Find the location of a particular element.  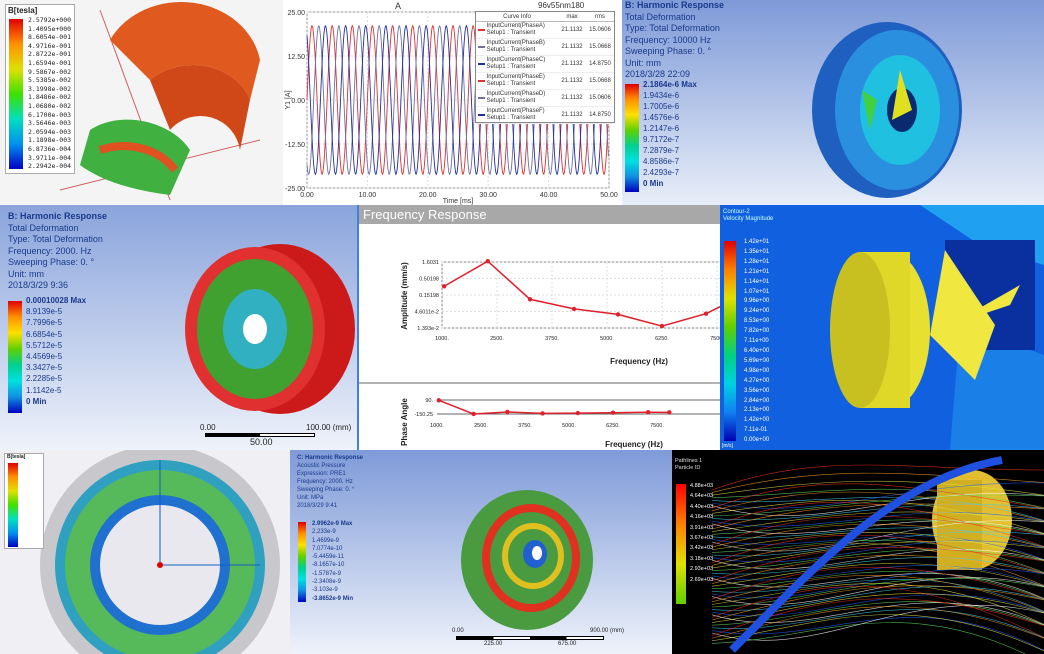

x-tick-label: 1000. is located at coordinates (437, 426).